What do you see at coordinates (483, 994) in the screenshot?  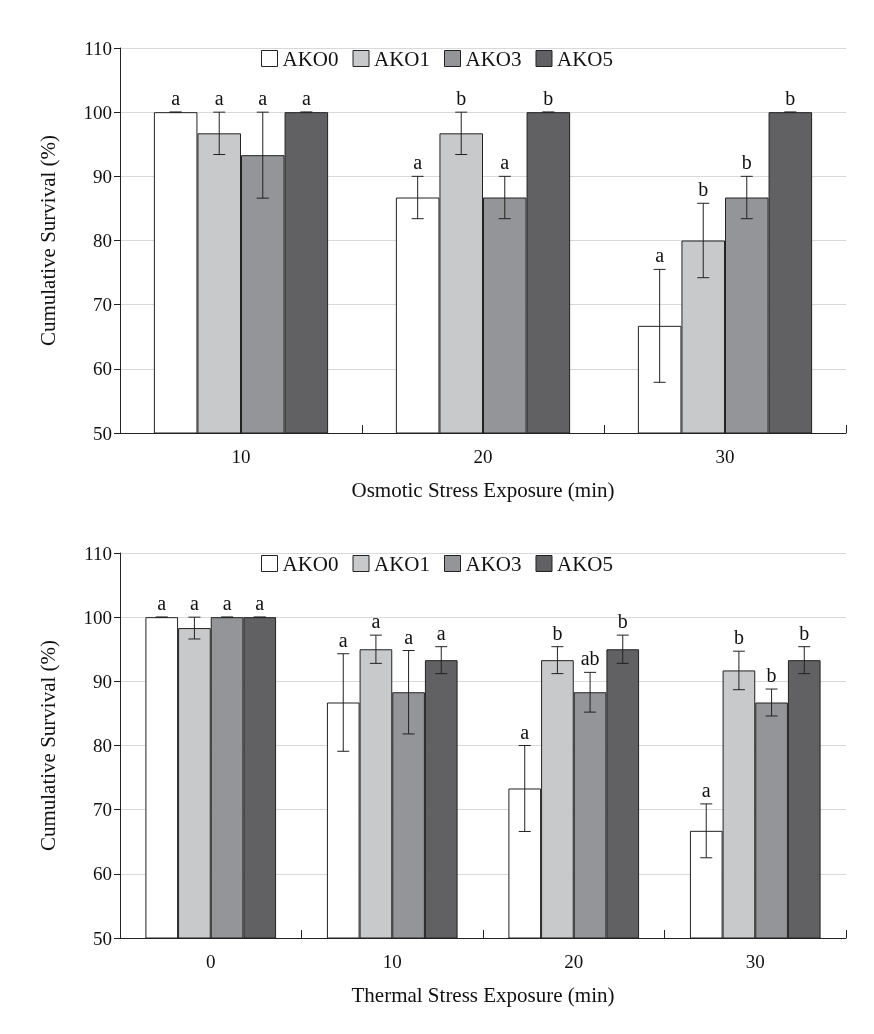 I see `x-axis-title: Thermal Stress Exposure (min)` at bounding box center [483, 994].